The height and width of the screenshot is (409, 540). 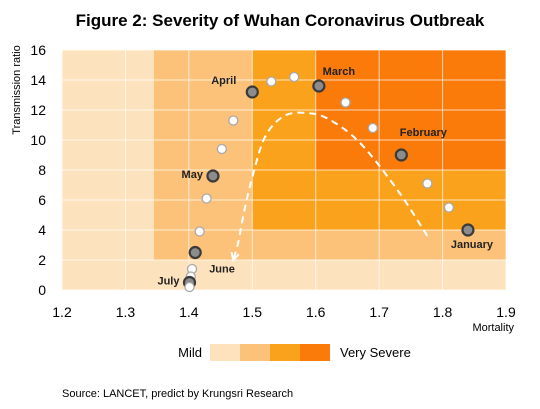 I want to click on x-tick-label: 1.6, so click(x=316, y=312).